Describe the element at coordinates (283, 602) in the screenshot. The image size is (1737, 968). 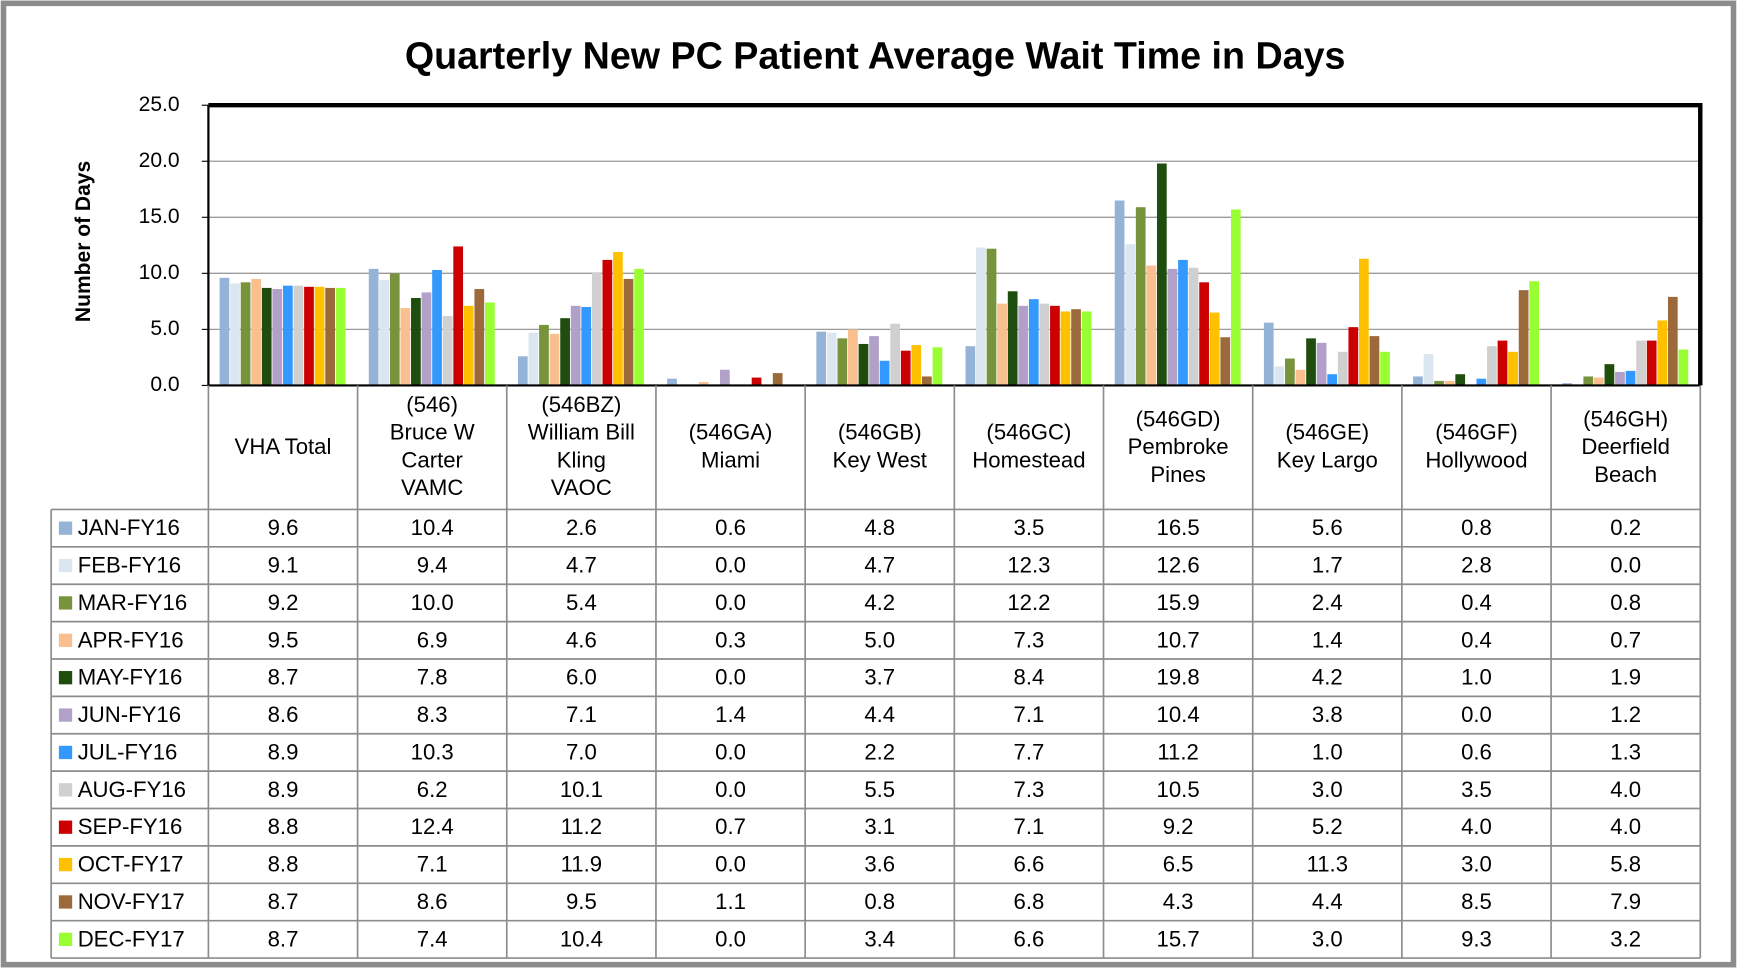
I see `table-value: 9.2` at that location.